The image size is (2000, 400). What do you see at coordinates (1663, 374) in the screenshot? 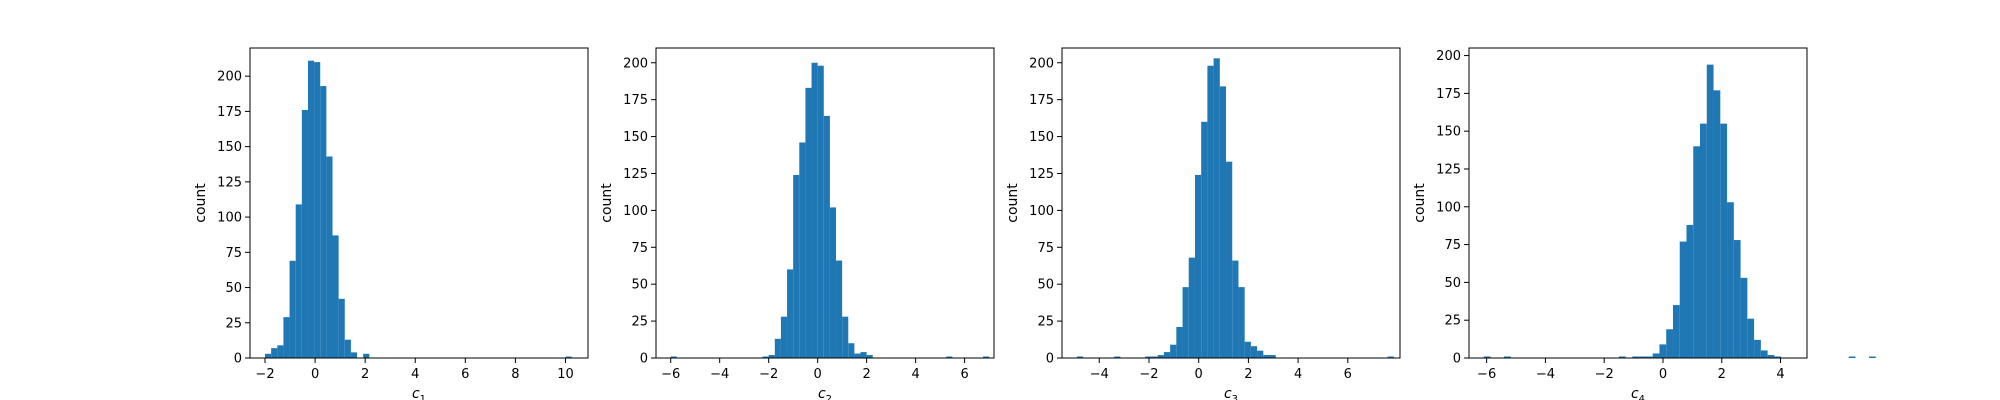
I see `x-tick-label: 0` at bounding box center [1663, 374].